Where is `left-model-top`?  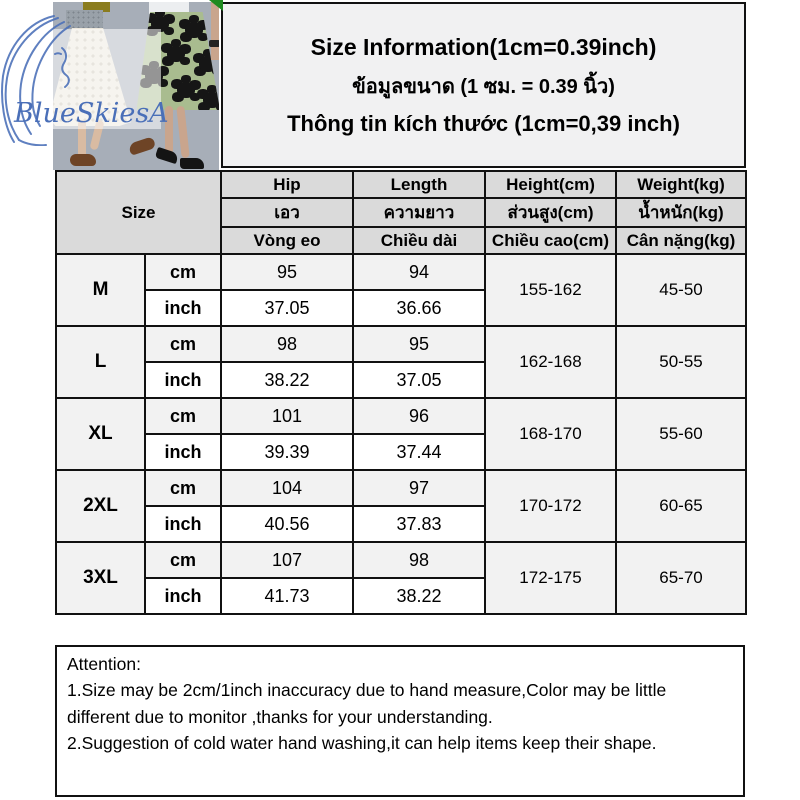
left-model-top is located at coordinates (96, 7).